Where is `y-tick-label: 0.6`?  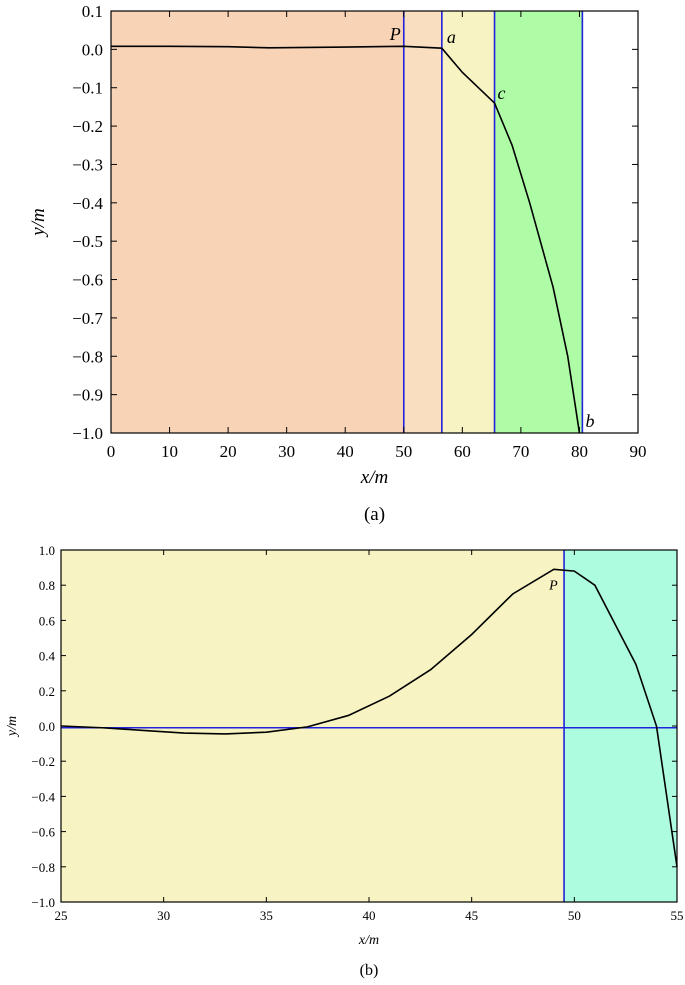
y-tick-label: 0.6 is located at coordinates (47, 620).